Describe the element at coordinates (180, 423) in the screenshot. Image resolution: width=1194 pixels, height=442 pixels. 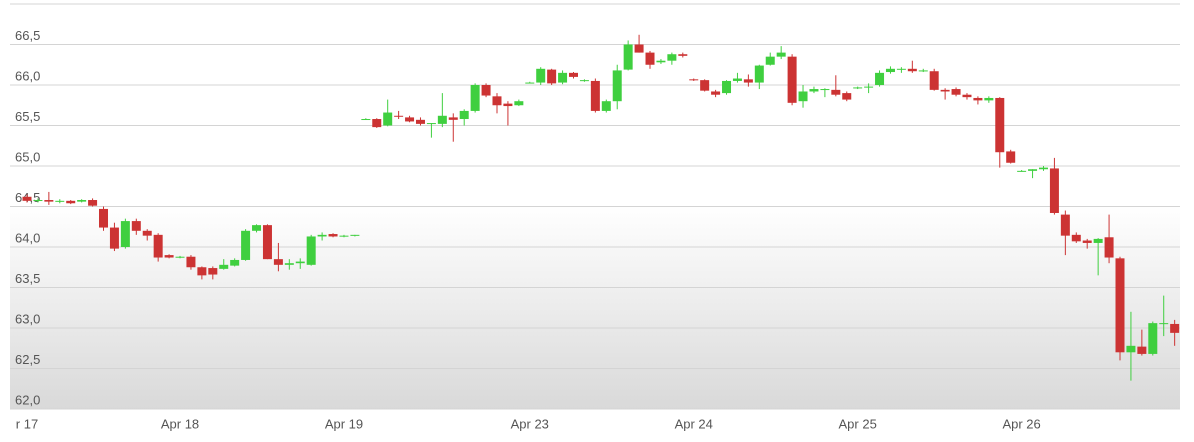
I see `x-tick-label: Apr 18` at that location.